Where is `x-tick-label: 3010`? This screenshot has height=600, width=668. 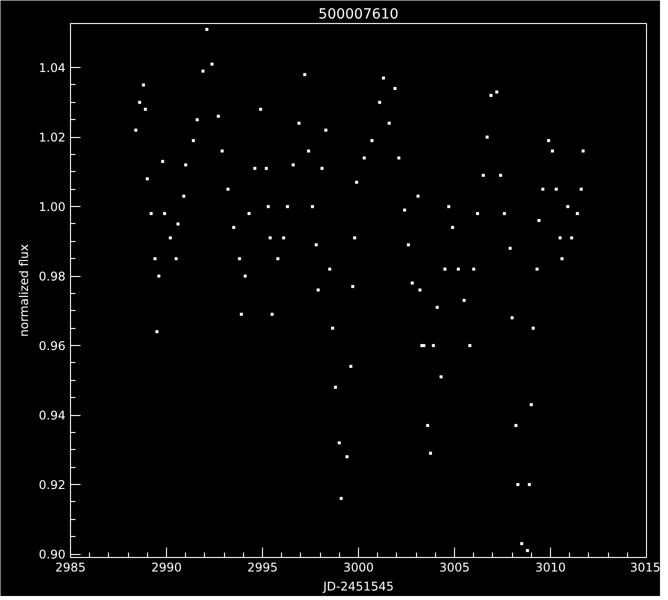
x-tick-label: 3010 is located at coordinates (550, 567).